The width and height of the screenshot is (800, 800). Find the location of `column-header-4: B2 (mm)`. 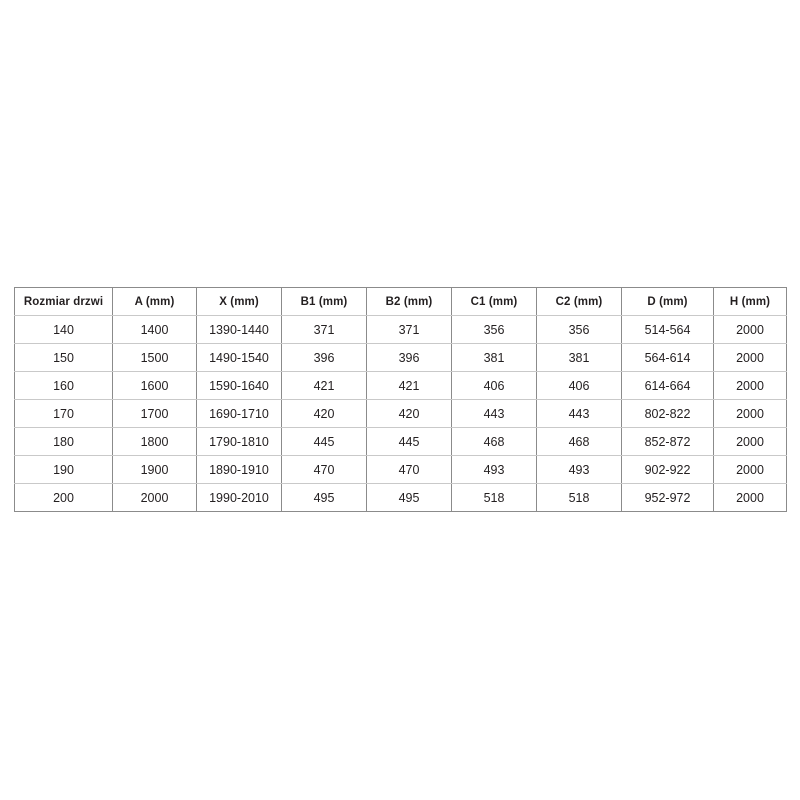

column-header-4: B2 (mm) is located at coordinates (409, 301).